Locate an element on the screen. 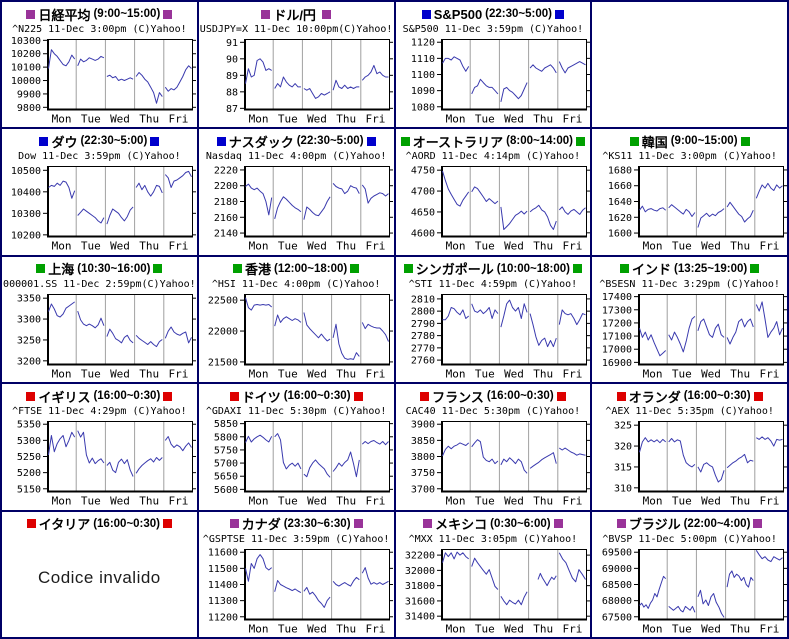 This screenshot has height=639, width=789. y-tick-label: 2220 is located at coordinates (226, 171).